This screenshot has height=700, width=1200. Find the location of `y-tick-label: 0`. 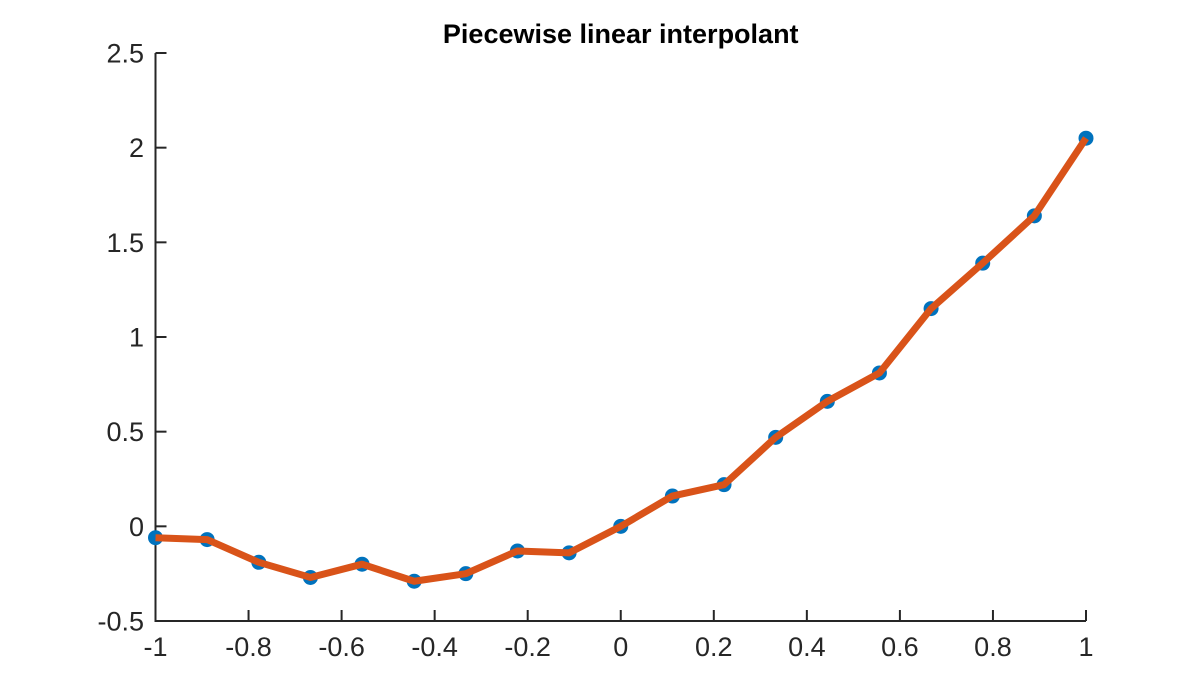

y-tick-label: 0 is located at coordinates (136, 527).